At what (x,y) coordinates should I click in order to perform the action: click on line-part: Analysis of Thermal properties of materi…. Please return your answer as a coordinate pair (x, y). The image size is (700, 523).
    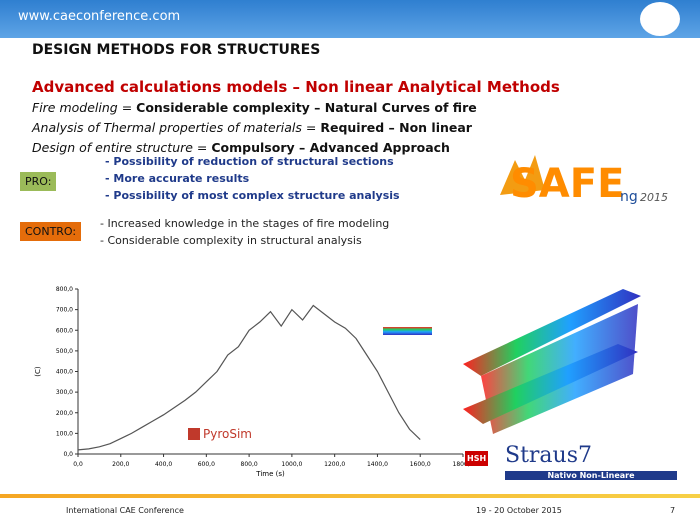
    Looking at the image, I should click on (167, 127).